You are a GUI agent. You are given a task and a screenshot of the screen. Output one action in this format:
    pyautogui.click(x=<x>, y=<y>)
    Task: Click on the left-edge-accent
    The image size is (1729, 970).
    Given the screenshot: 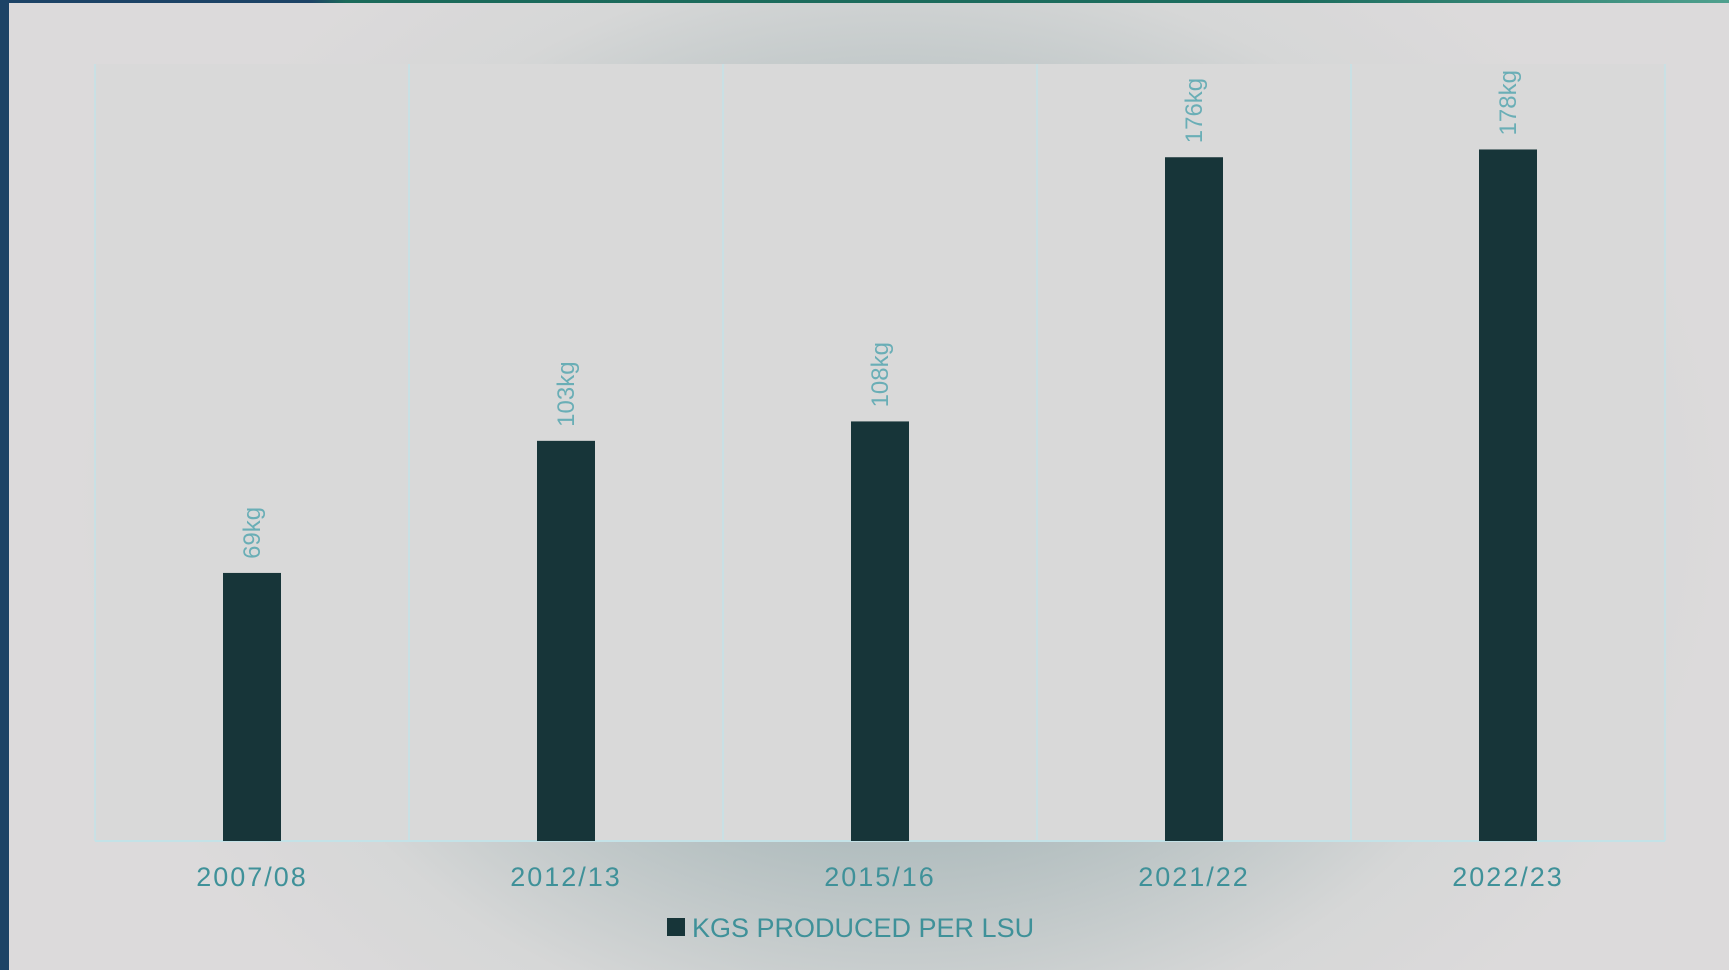 What is the action you would take?
    pyautogui.click(x=4, y=485)
    